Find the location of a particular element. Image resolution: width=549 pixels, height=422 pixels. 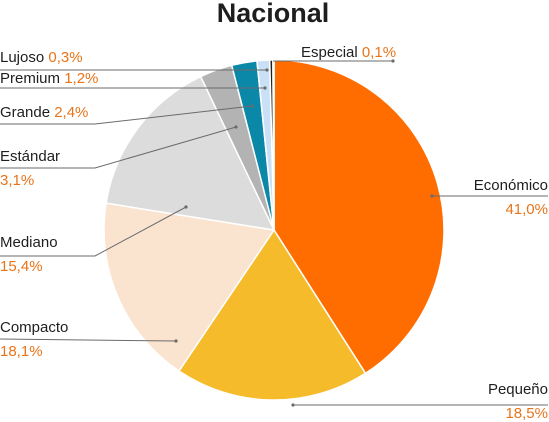

slice-label-7: Lujoso 0,3% is located at coordinates (41, 57).